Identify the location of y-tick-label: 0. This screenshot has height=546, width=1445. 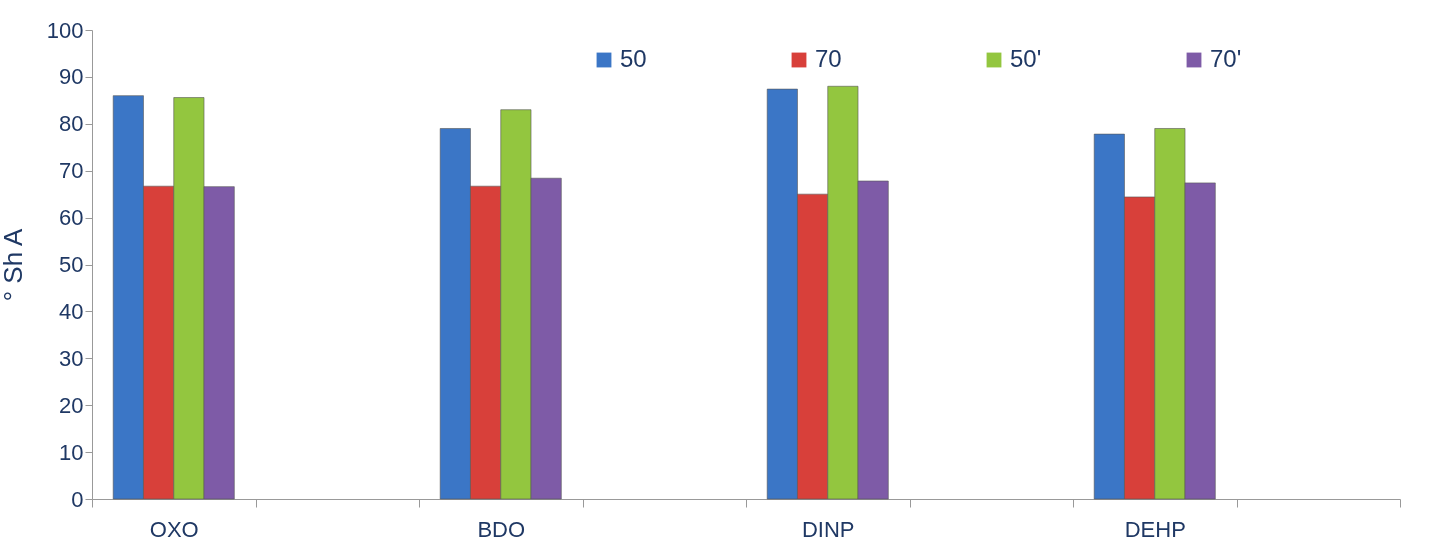
(77, 499).